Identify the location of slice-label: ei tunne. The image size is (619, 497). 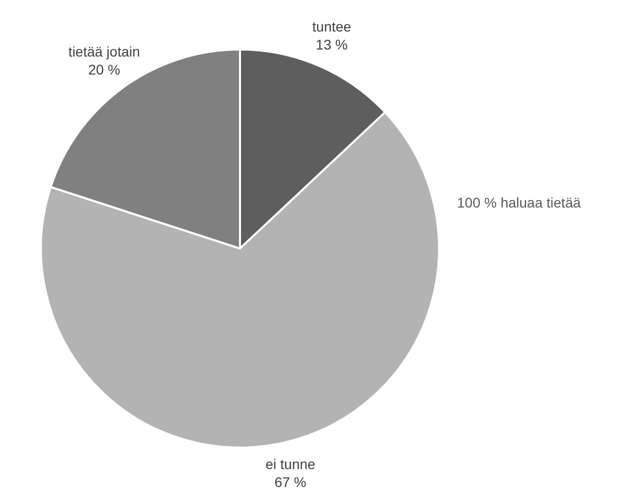
(290, 464).